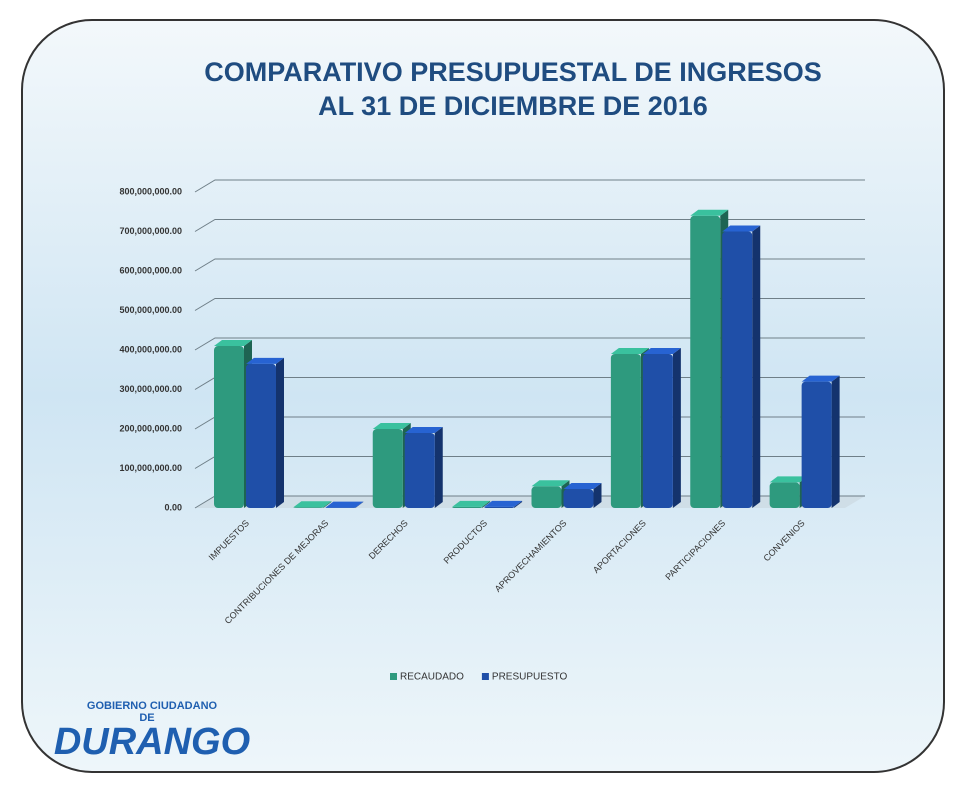 This screenshot has width=959, height=792. What do you see at coordinates (150, 389) in the screenshot?
I see `y-tick-label: 300,000,000.00` at bounding box center [150, 389].